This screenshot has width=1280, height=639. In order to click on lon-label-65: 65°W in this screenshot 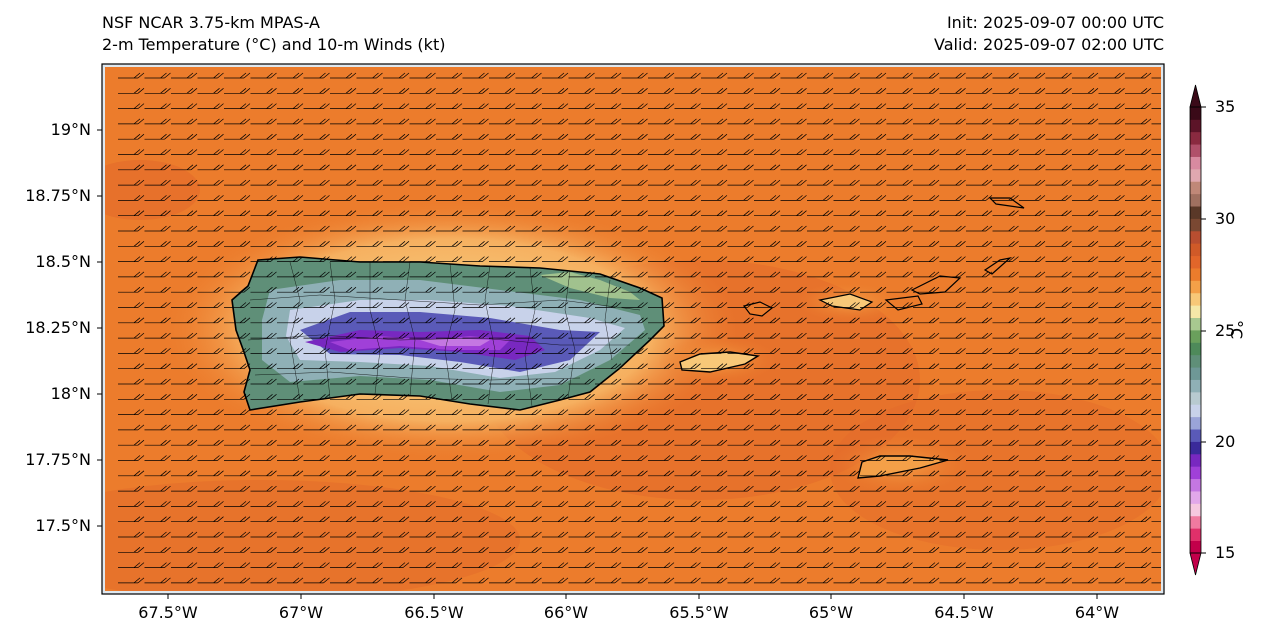, I will do `click(831, 612)`.